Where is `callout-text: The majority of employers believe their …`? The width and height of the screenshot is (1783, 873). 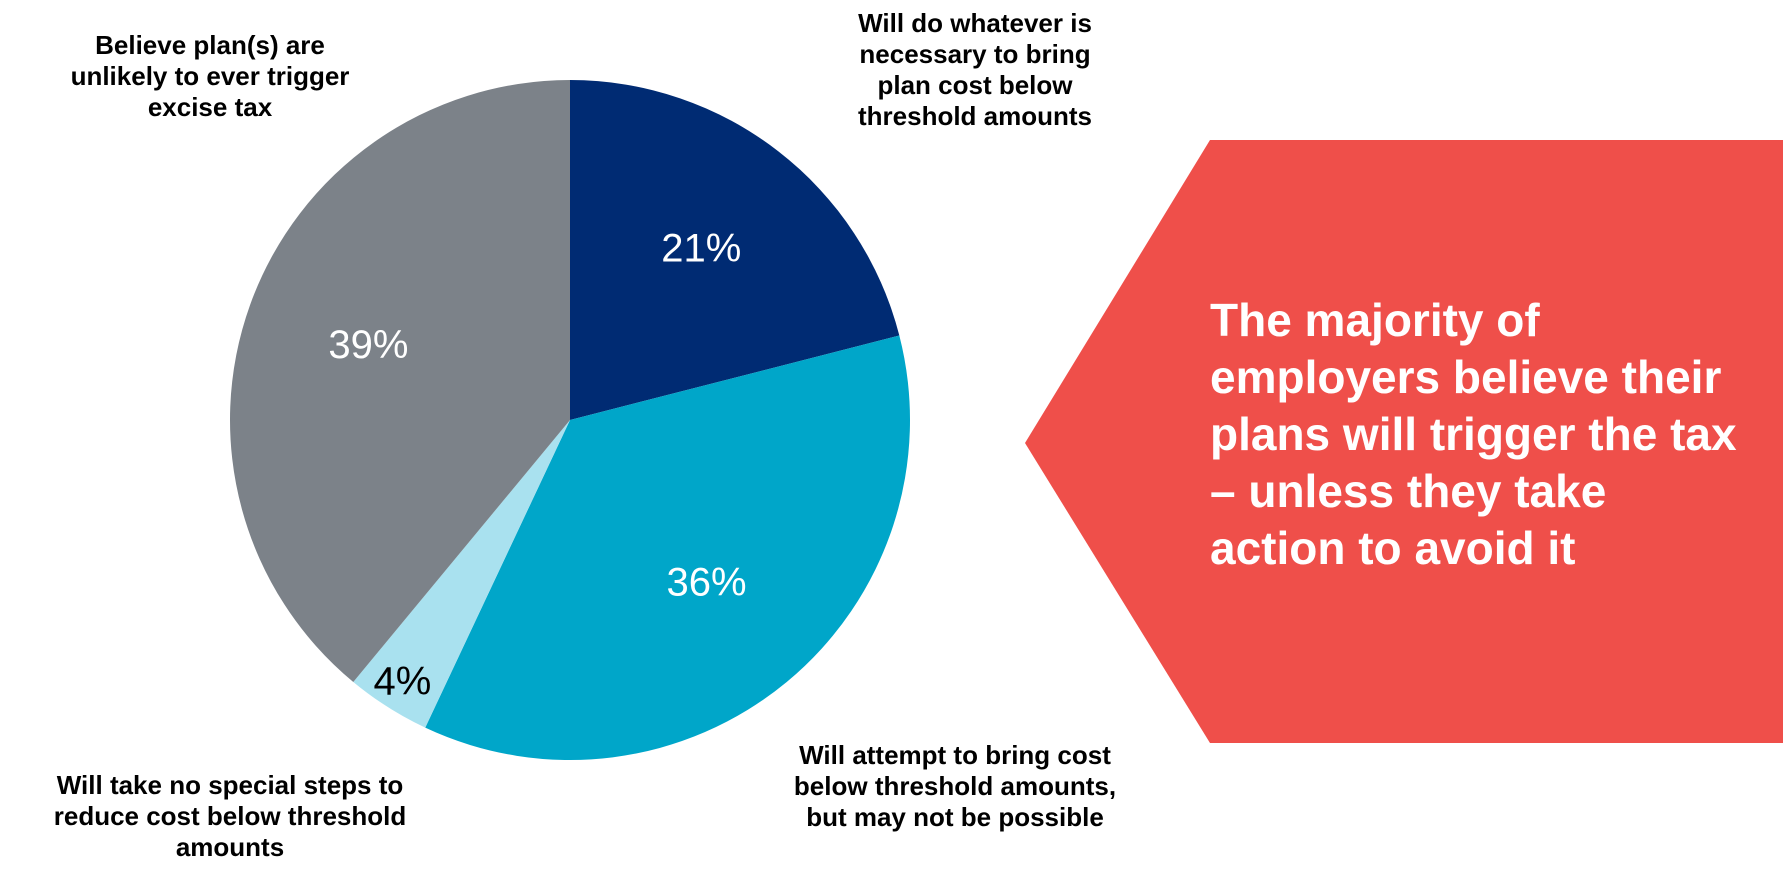
callout-text: The majority of employers believe their … is located at coordinates (1473, 434).